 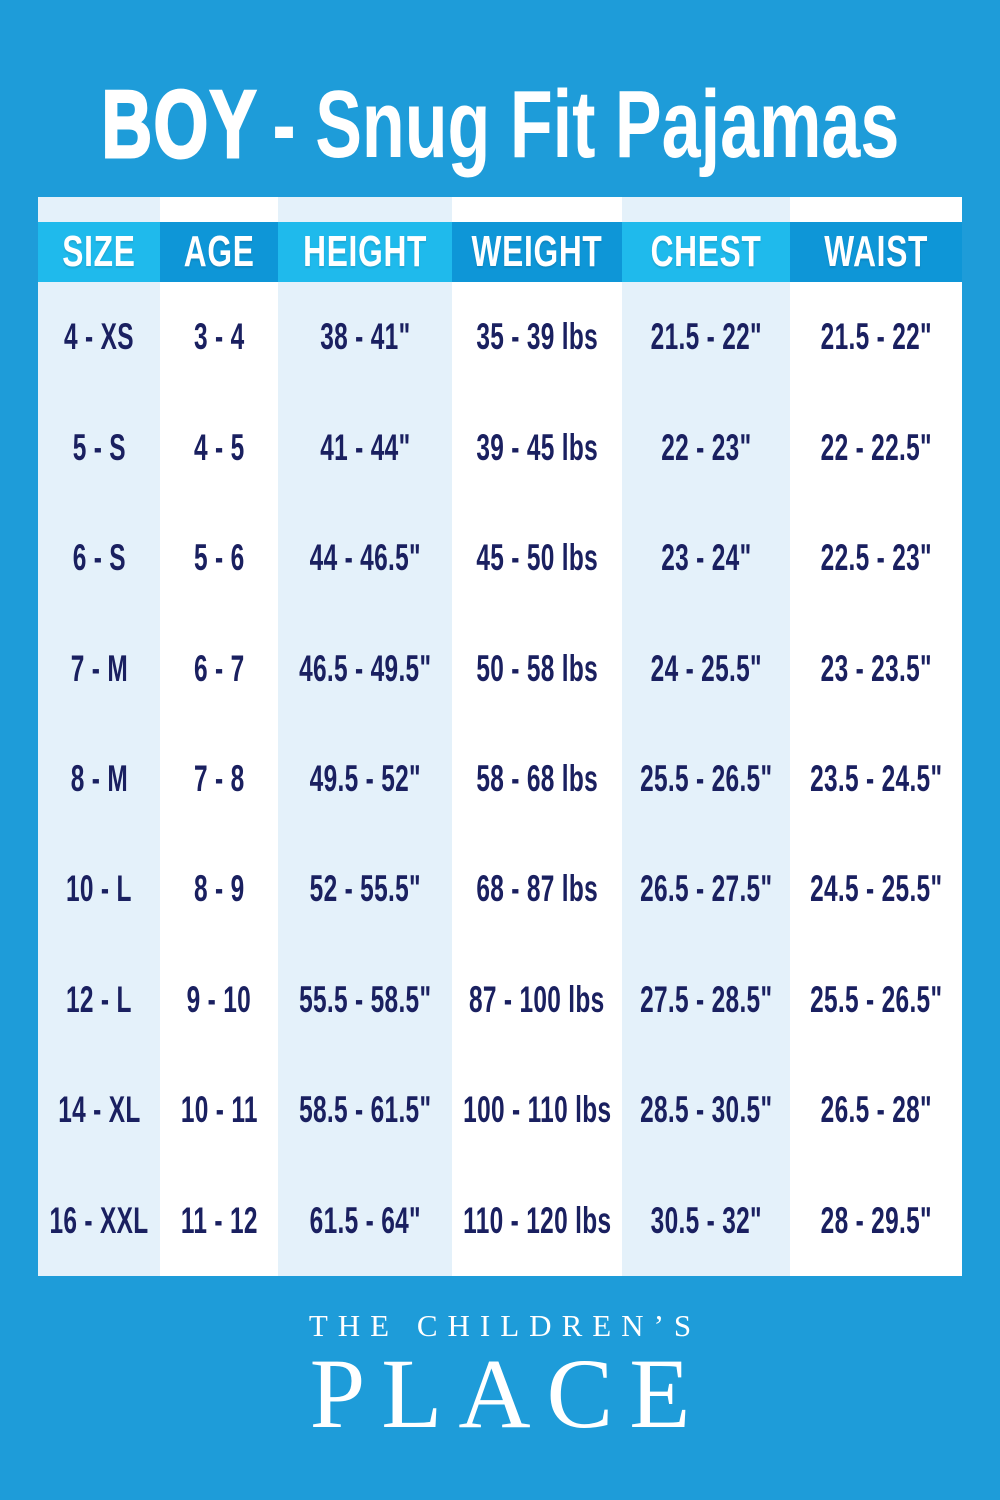 What do you see at coordinates (537, 447) in the screenshot?
I see `weight-cell: 39 - 45 lbs` at bounding box center [537, 447].